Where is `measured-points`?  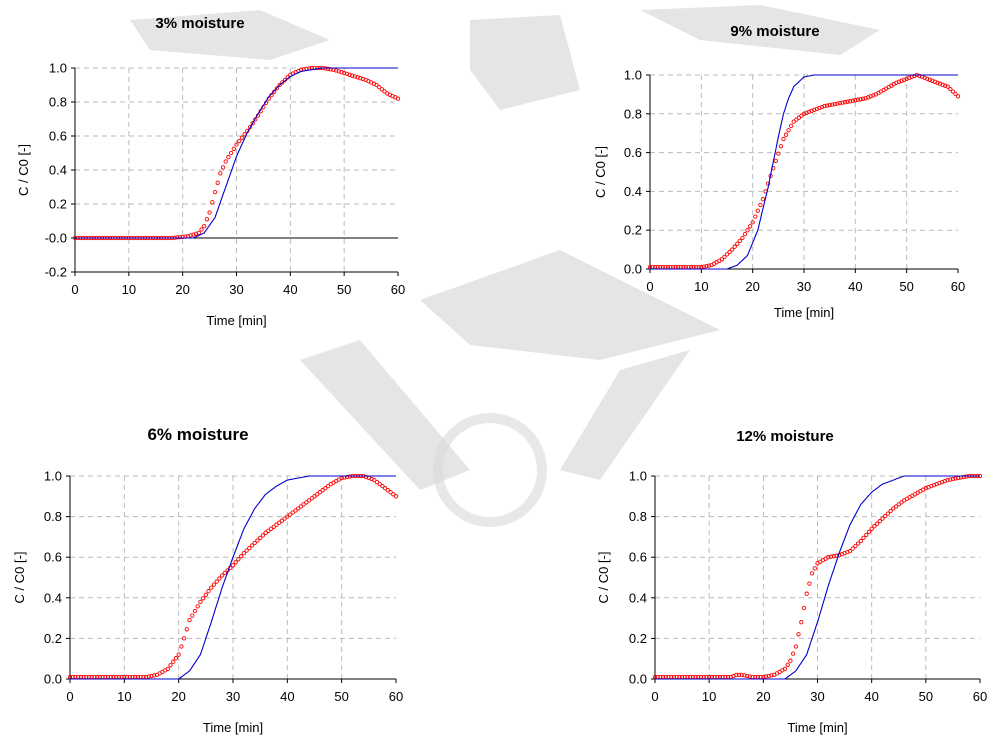
measured-points is located at coordinates (817, 576).